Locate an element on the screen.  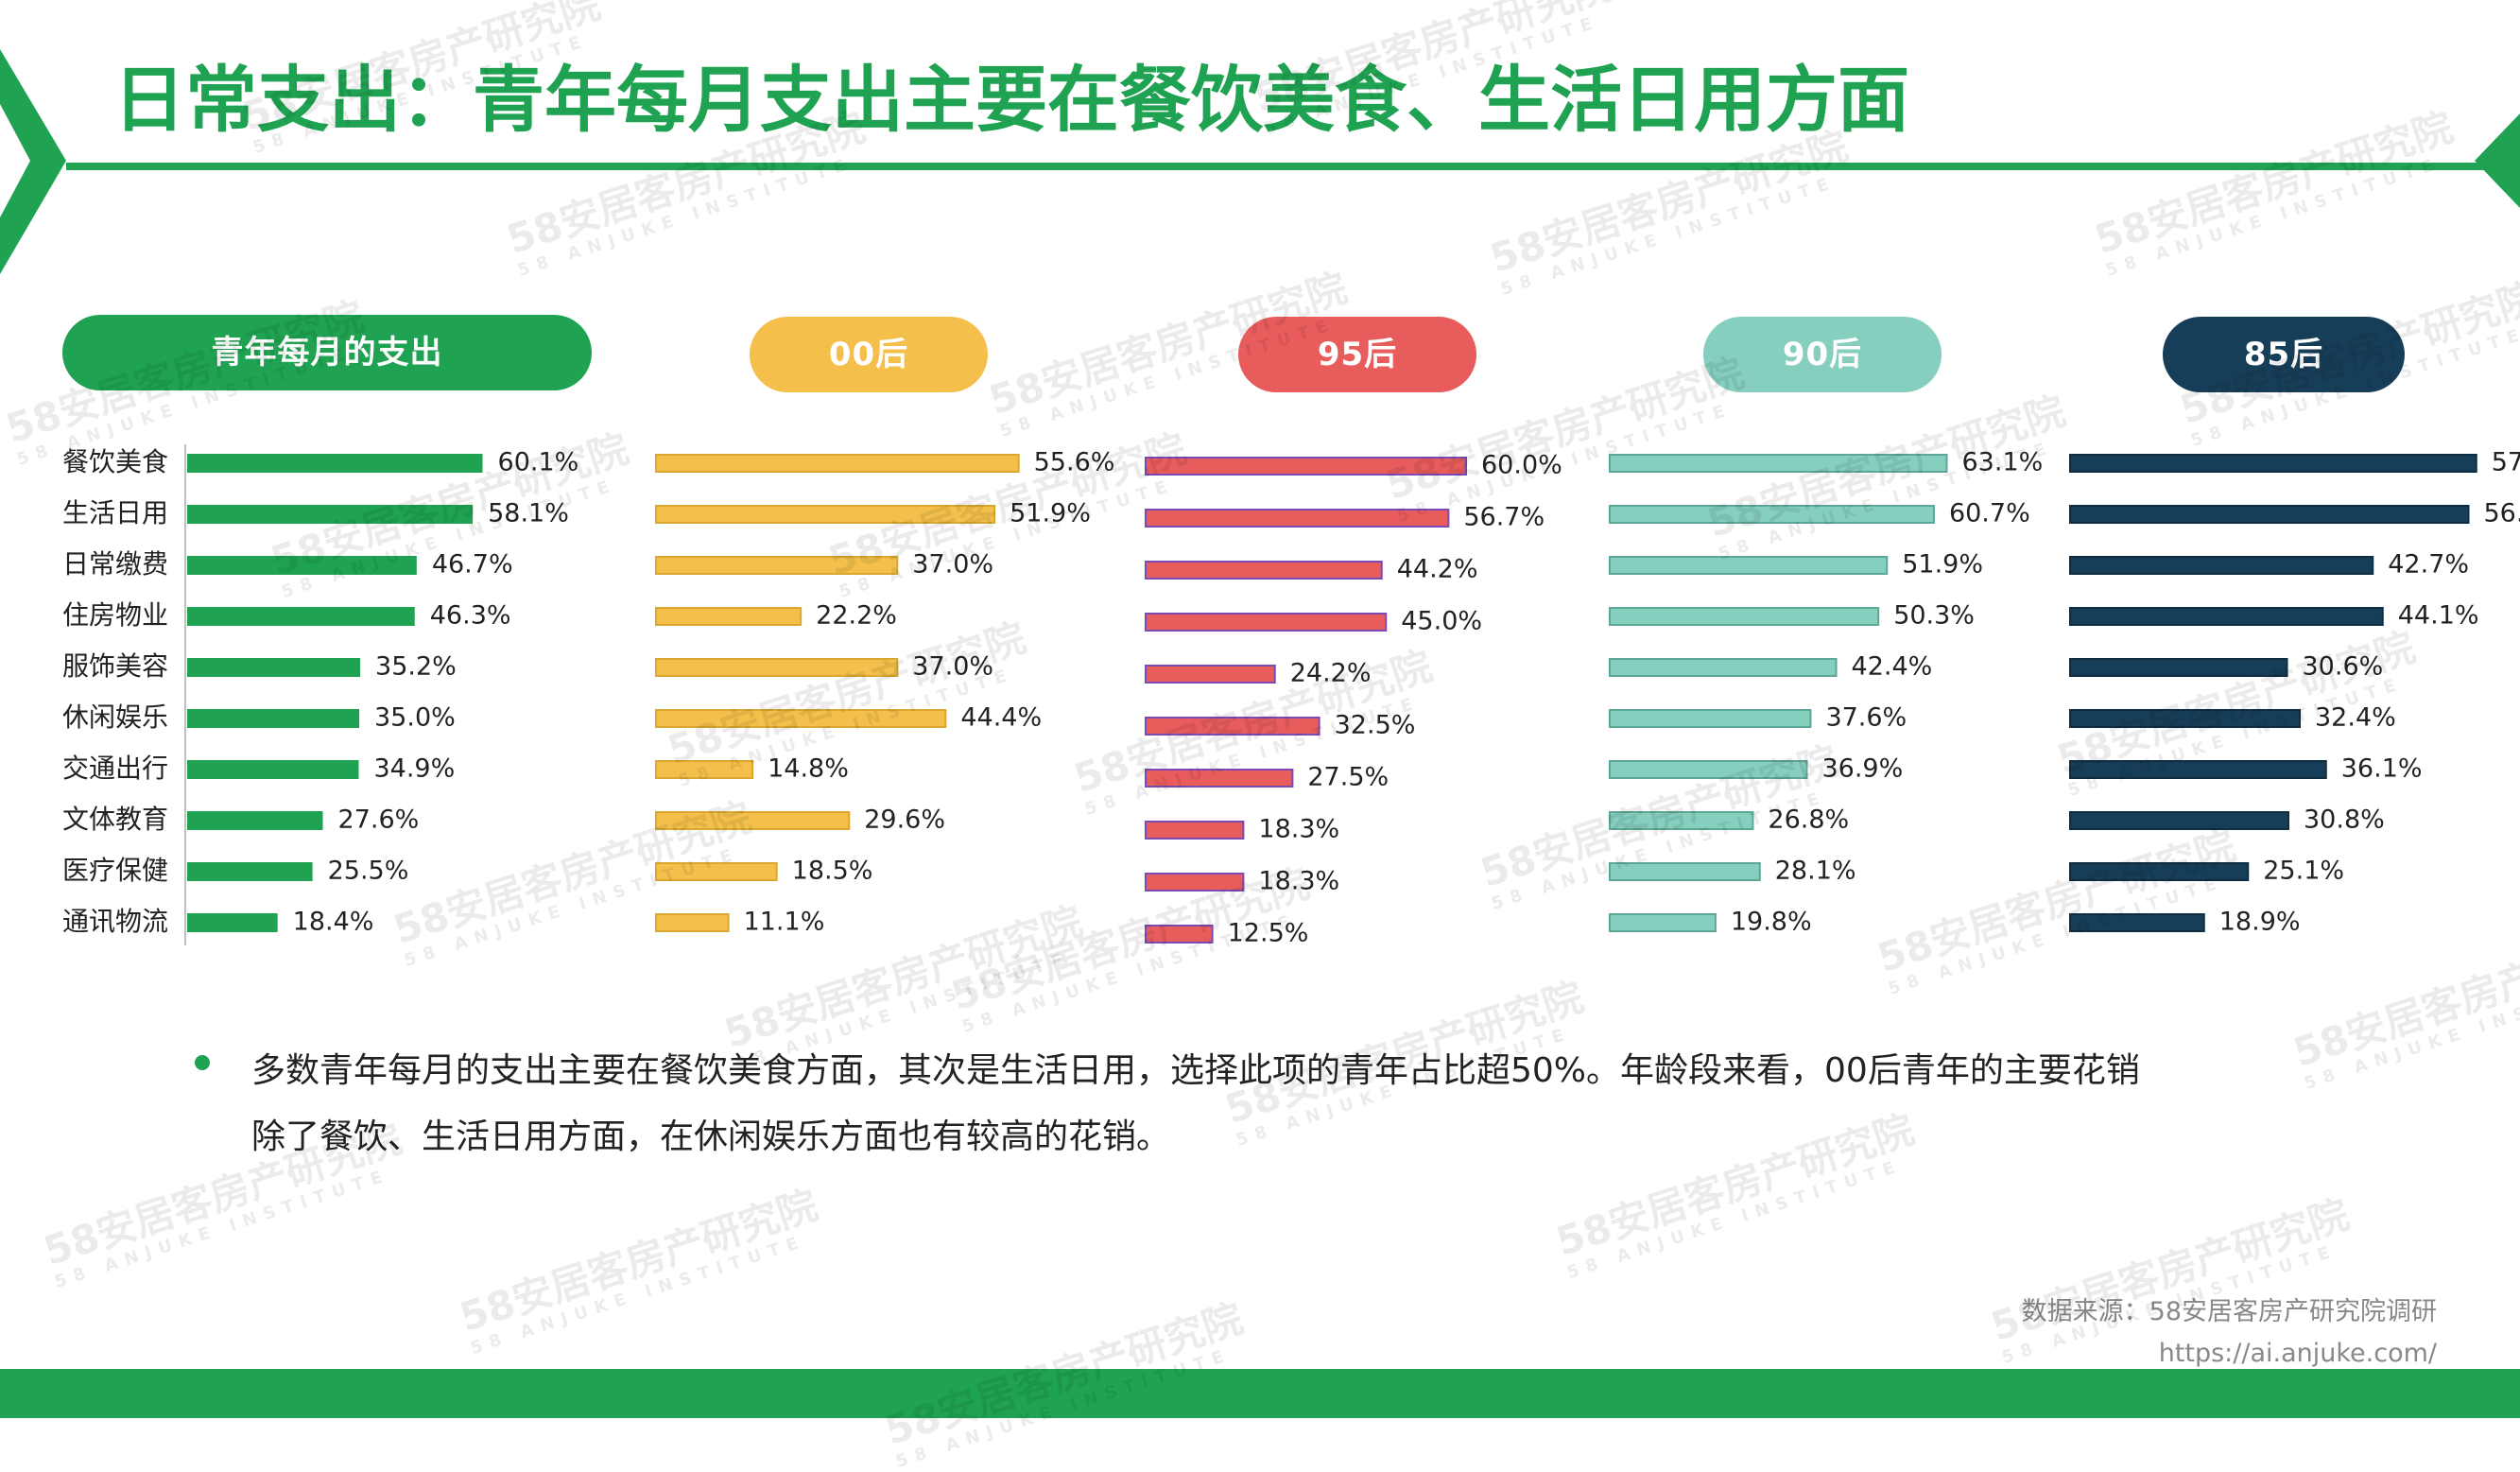
data-label-2-6: 27.5% is located at coordinates (1348, 777).